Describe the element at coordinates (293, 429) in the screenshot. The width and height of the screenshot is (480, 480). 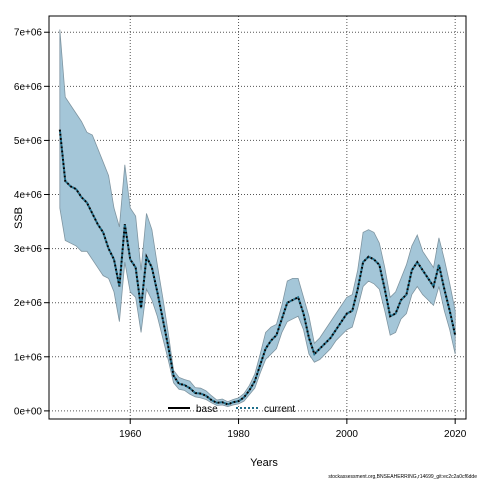
I see `x-axis: 1960 1980 2000 2020` at that location.